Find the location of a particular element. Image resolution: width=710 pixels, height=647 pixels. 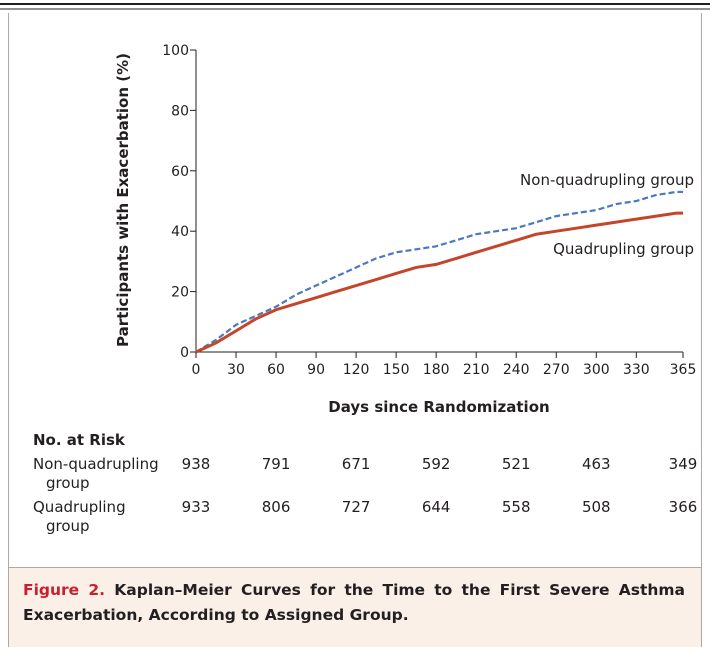

x-tick-label: 30 is located at coordinates (236, 370).